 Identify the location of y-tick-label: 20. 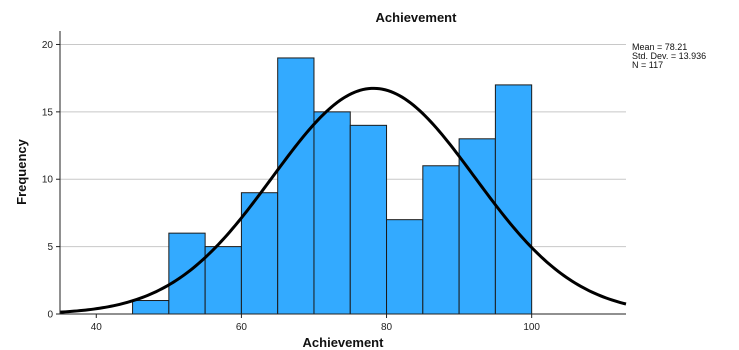
(48, 45).